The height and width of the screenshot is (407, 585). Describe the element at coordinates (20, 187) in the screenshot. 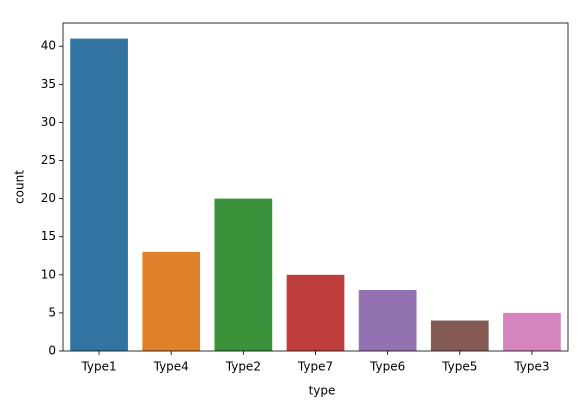

I see `y-axis-label: count` at that location.